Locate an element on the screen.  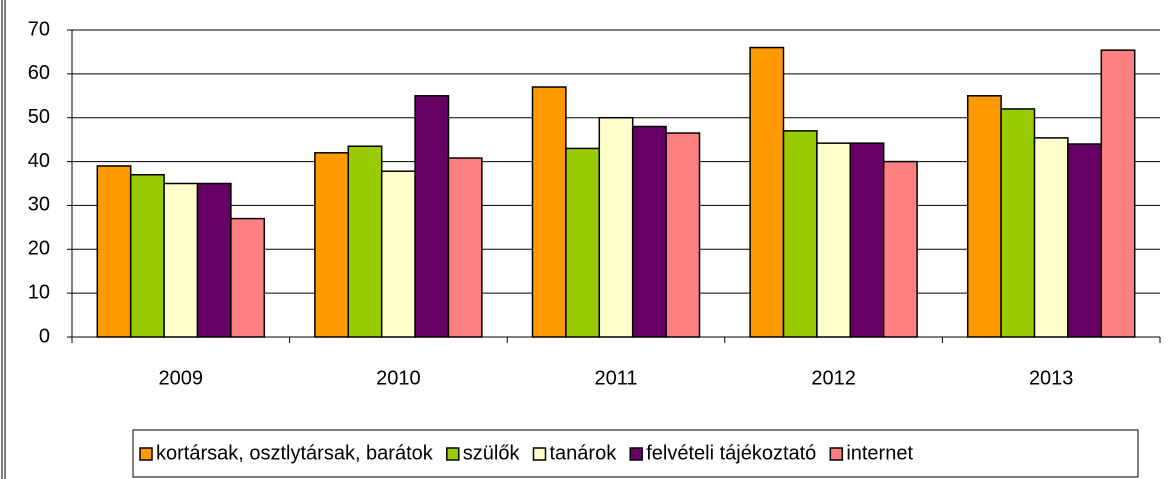
y-tick-label: 10 is located at coordinates (39, 292).